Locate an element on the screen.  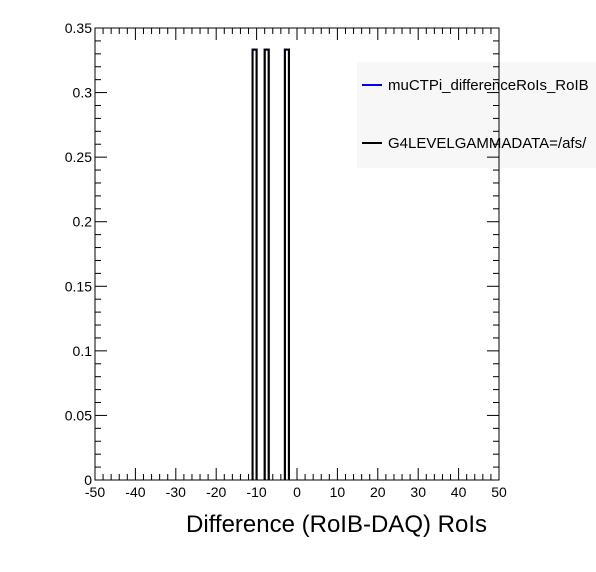
x-tick-label: 10 is located at coordinates (338, 492).